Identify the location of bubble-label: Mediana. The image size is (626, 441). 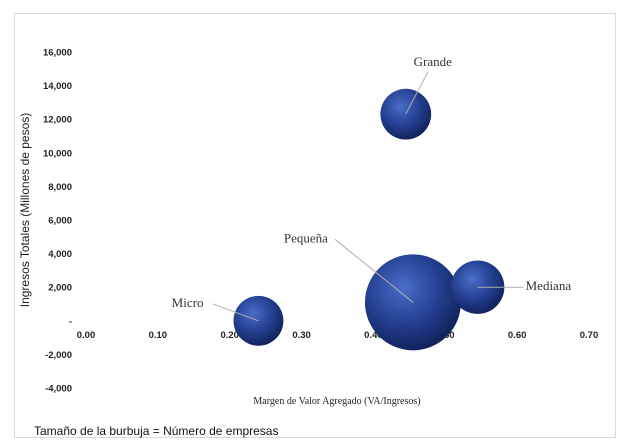
(549, 285).